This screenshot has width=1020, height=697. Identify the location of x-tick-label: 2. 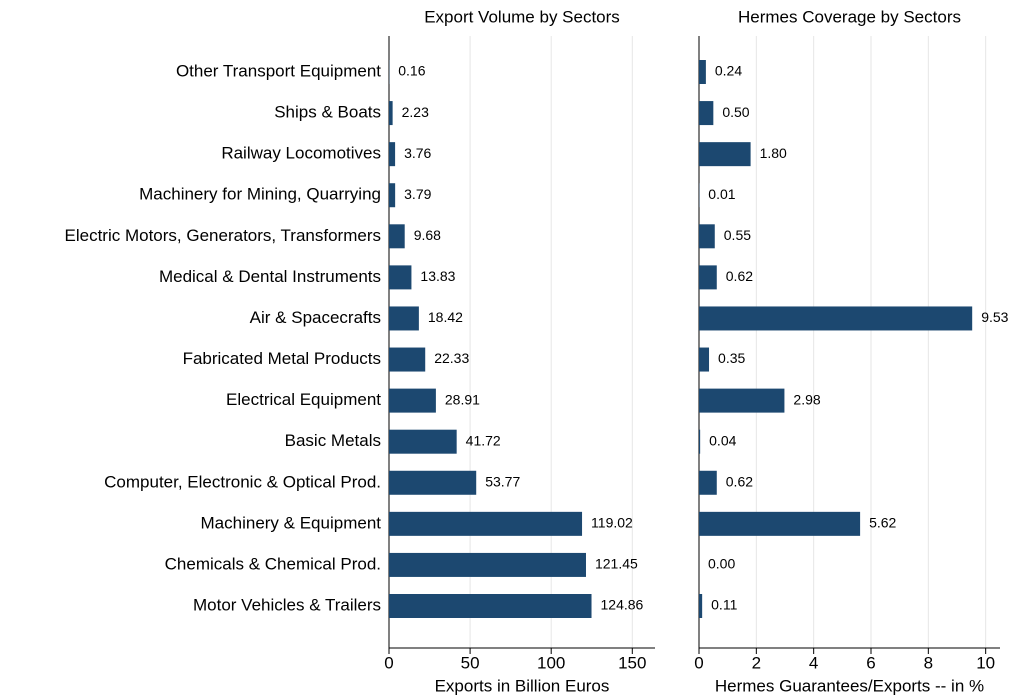
(756, 662).